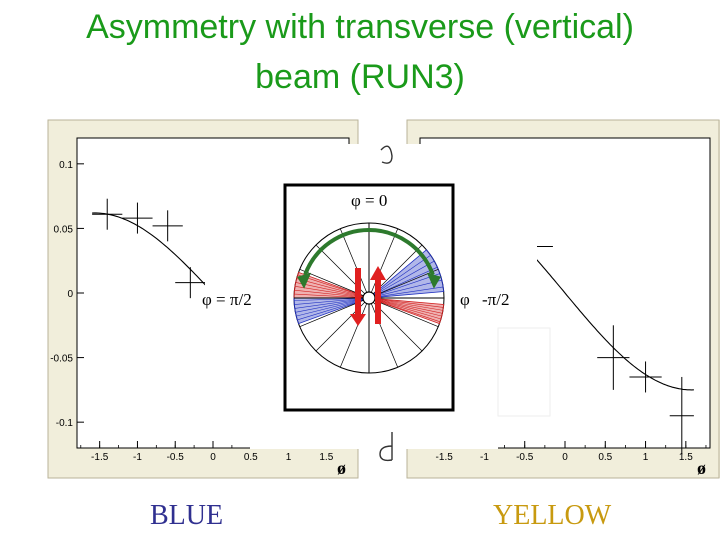 The width and height of the screenshot is (720, 540). Describe the element at coordinates (552, 515) in the screenshot. I see `caption-yellow: YELLOW` at that location.